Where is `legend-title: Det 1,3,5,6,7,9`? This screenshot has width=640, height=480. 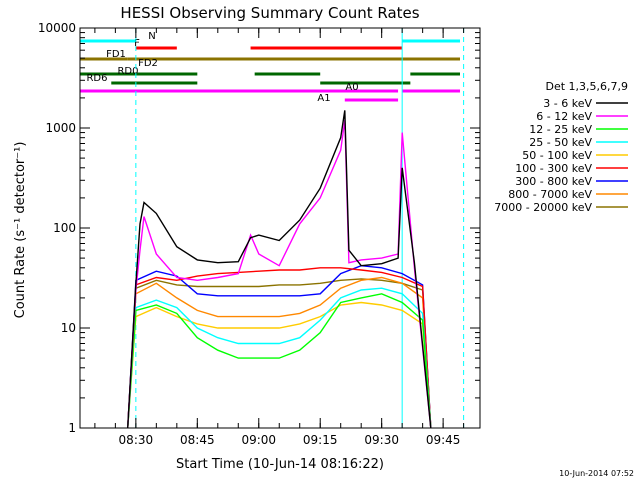
legend-title: Det 1,3,5,6,7,9 is located at coordinates (586, 86).